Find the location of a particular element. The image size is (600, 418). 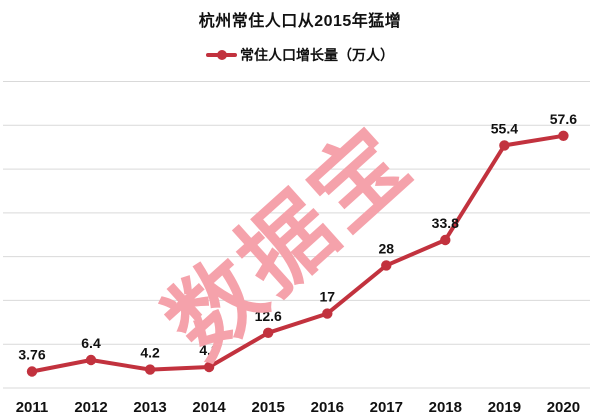

x-tick-label: 2015 is located at coordinates (268, 407).